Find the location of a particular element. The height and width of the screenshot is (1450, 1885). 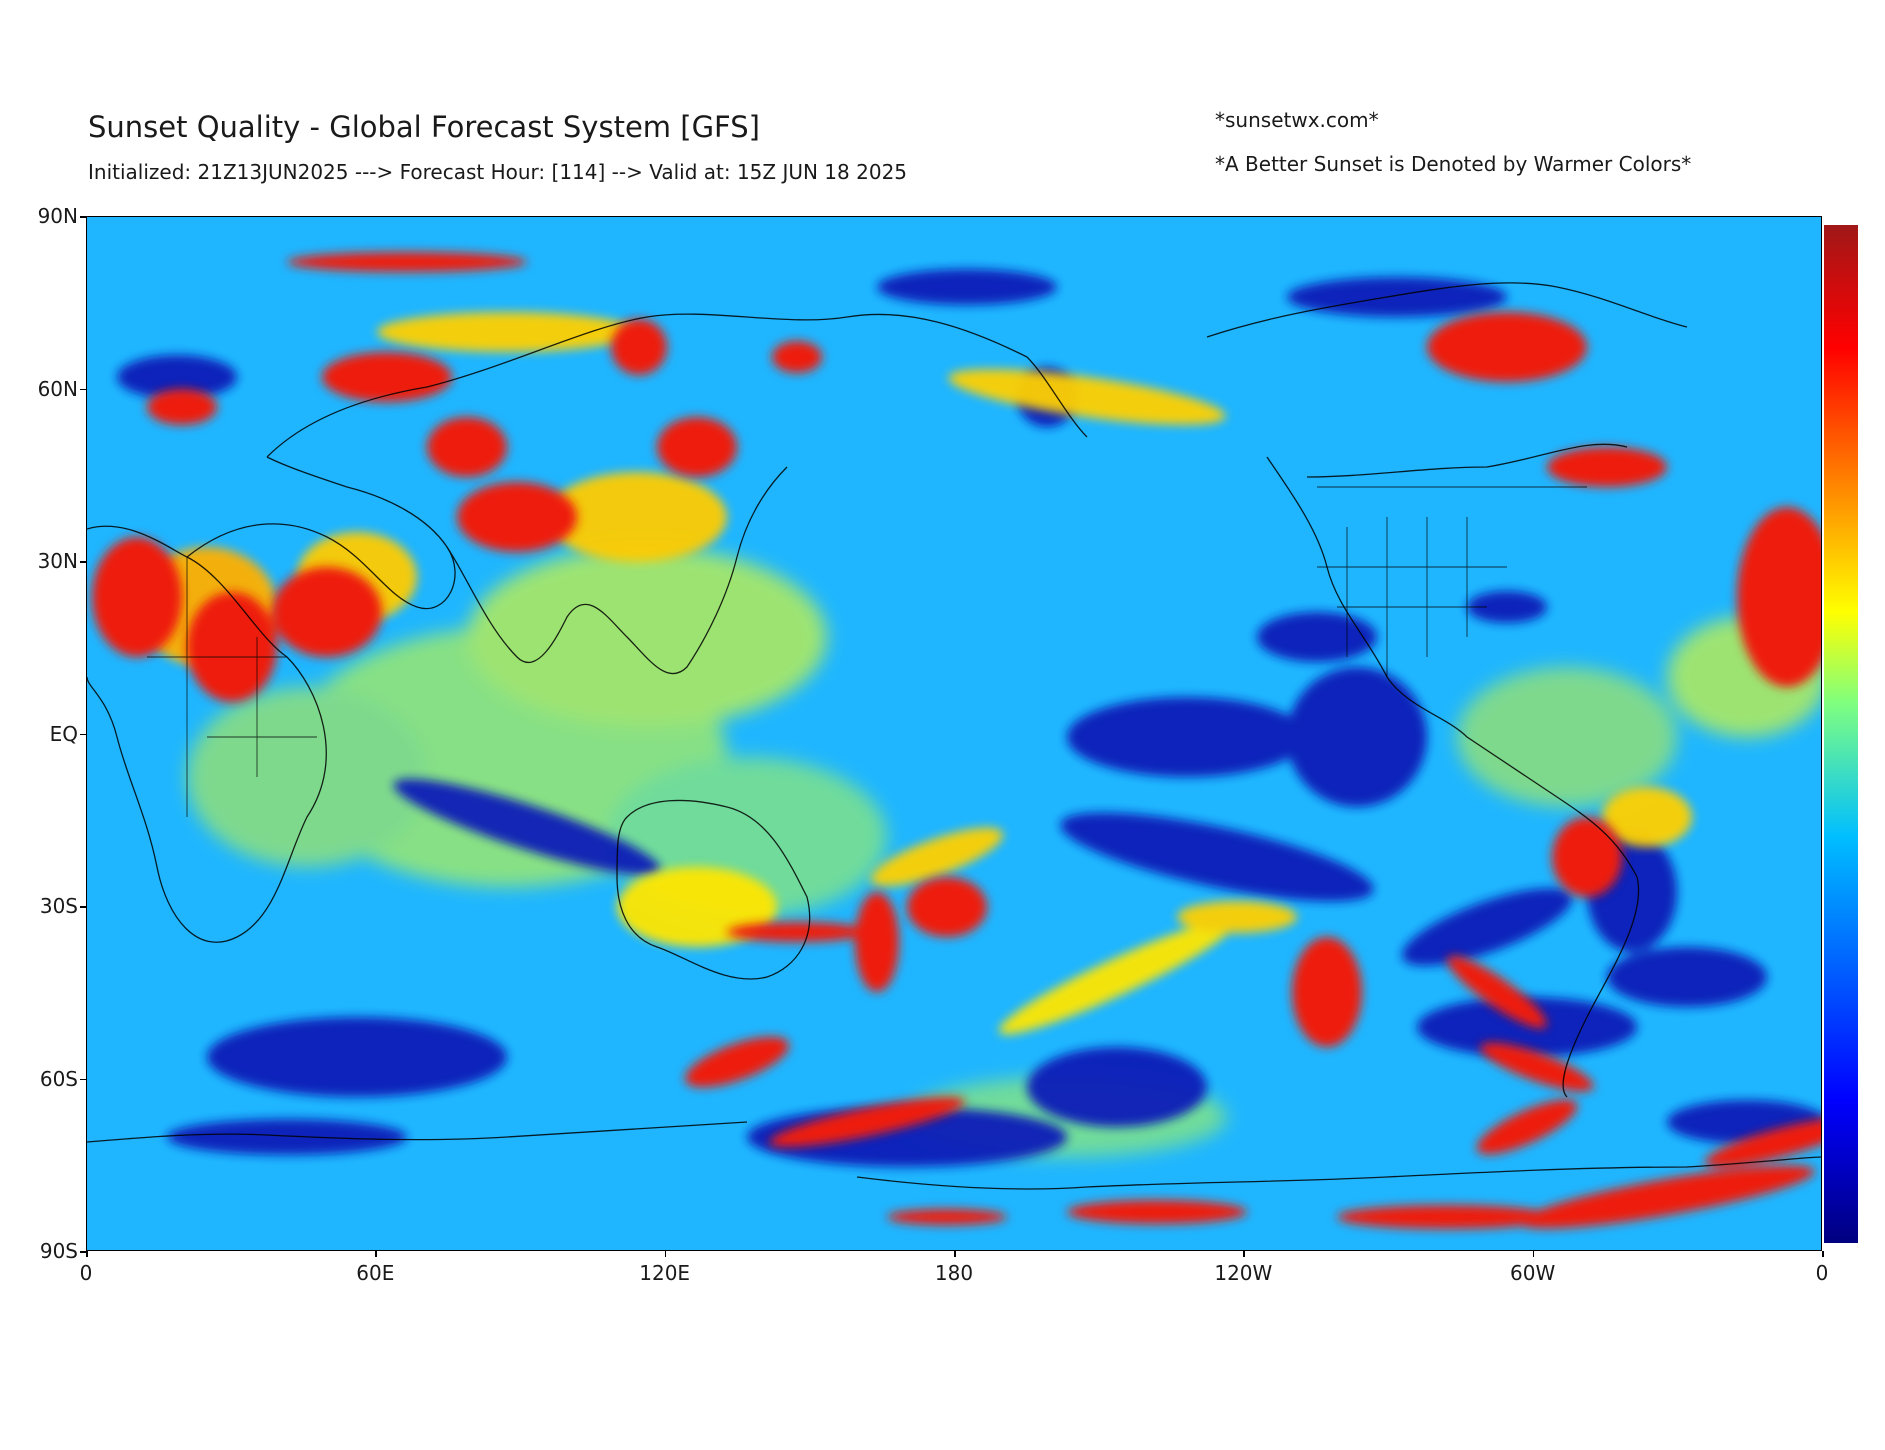

y-tick-label: 90S is located at coordinates (58, 1251).